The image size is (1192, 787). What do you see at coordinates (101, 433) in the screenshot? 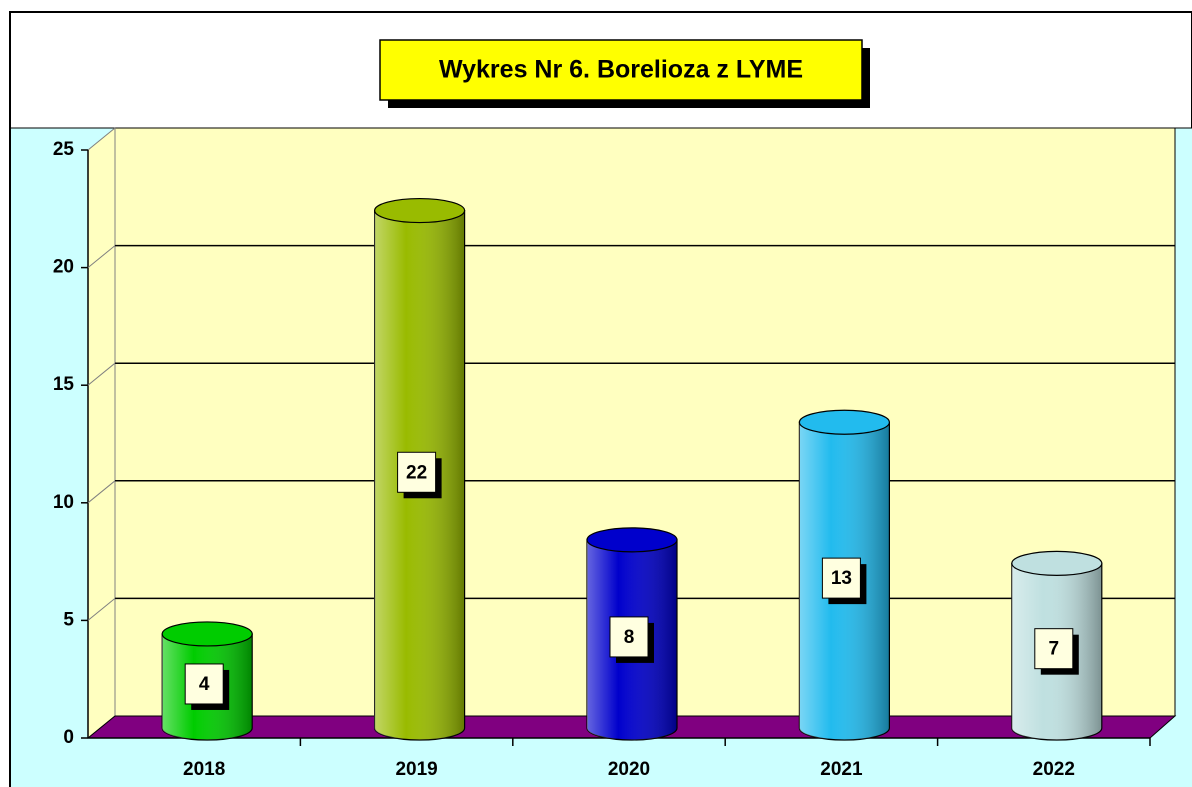
I see `side-wall` at bounding box center [101, 433].